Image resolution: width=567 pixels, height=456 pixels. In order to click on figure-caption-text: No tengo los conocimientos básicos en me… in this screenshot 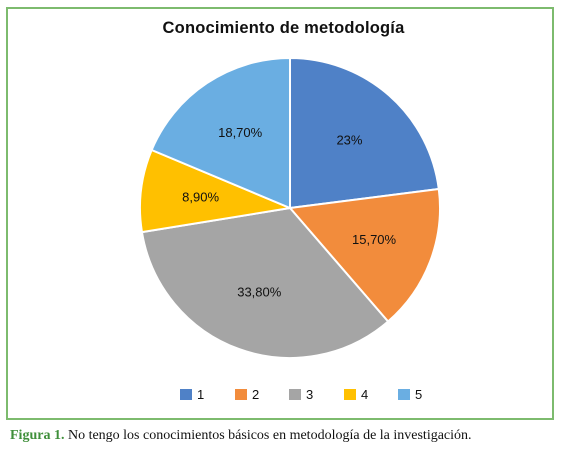, I will do `click(268, 435)`.